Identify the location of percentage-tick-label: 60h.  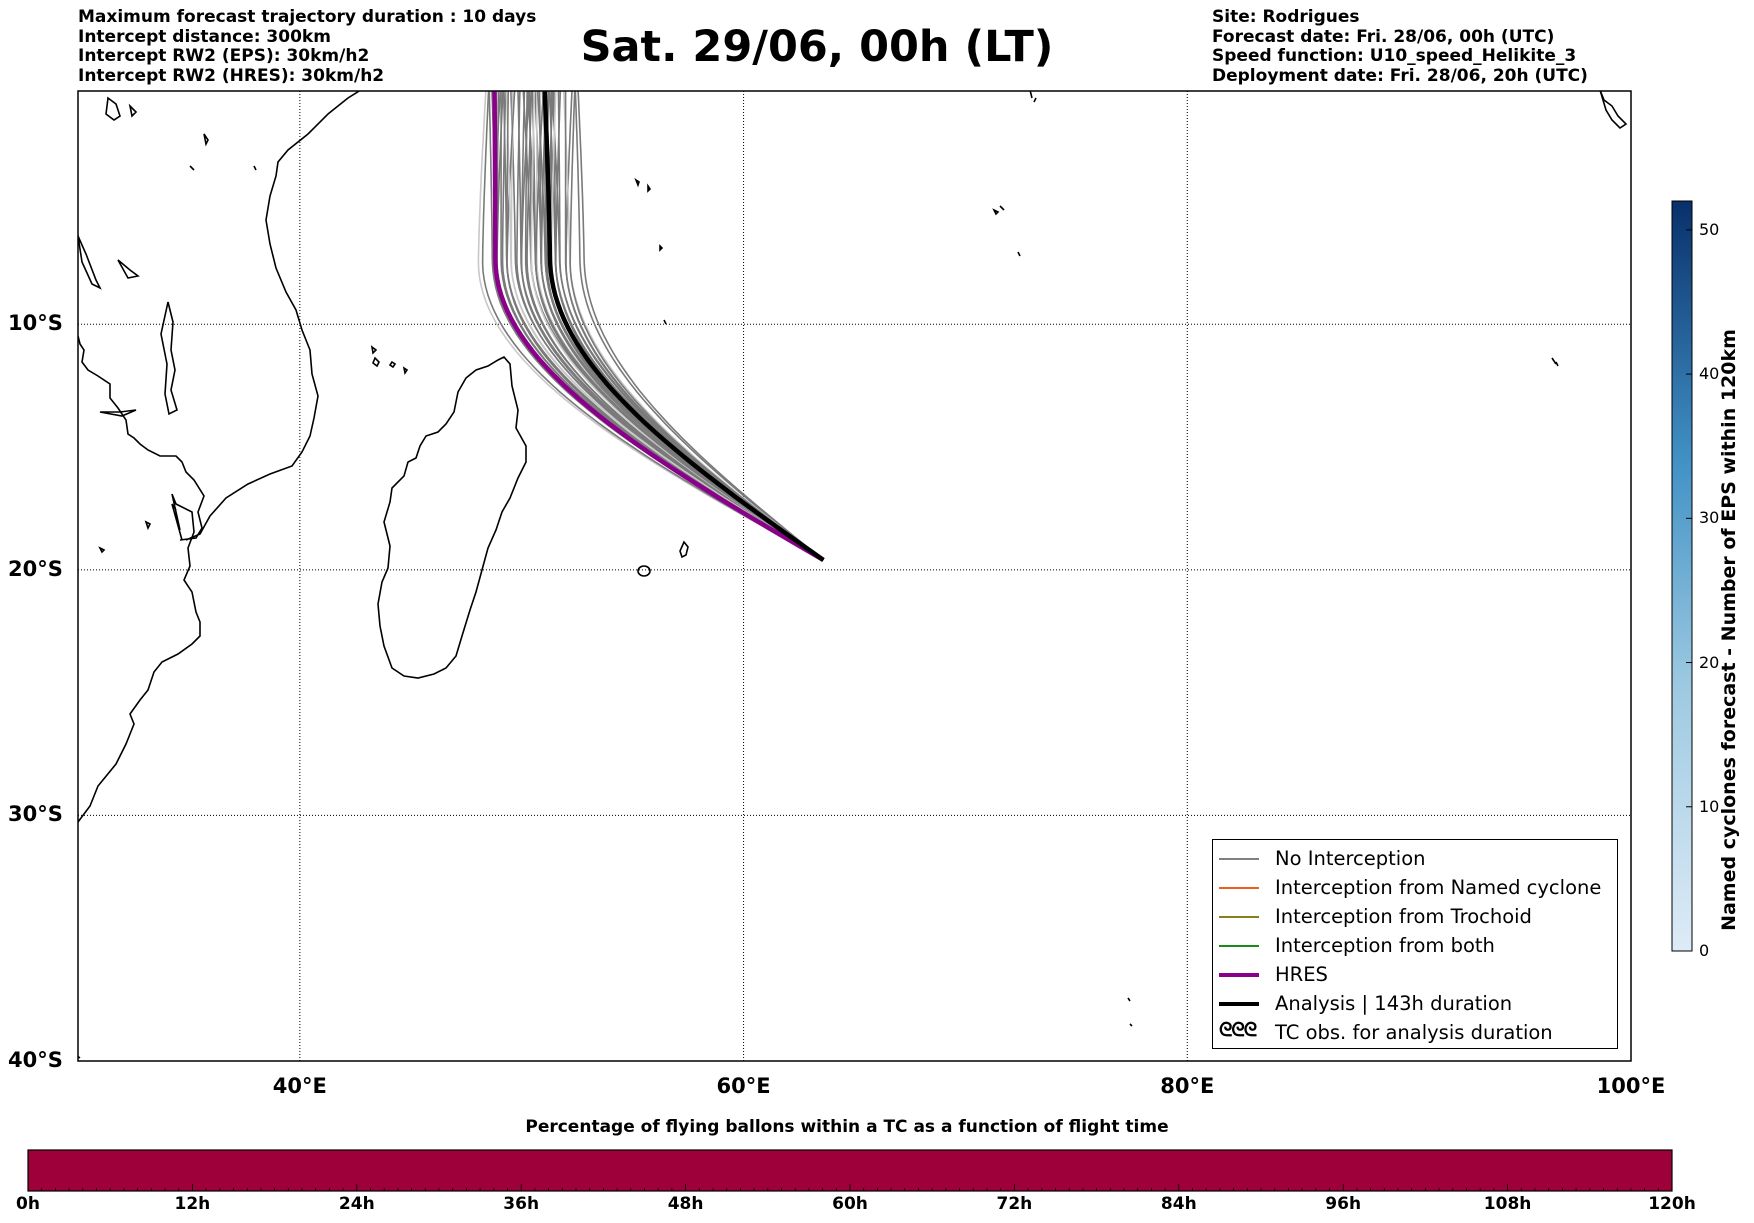
(850, 1204).